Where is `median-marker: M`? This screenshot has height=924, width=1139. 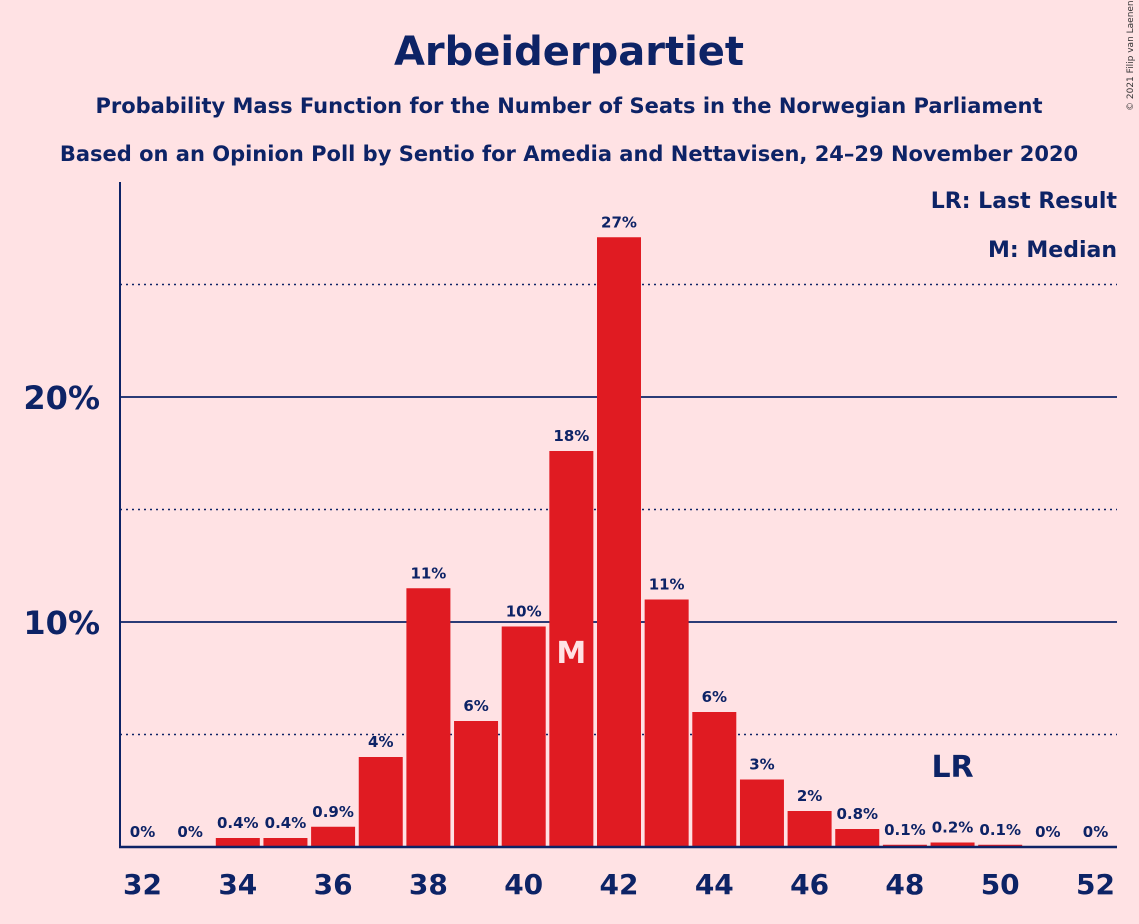 median-marker: M is located at coordinates (571, 653).